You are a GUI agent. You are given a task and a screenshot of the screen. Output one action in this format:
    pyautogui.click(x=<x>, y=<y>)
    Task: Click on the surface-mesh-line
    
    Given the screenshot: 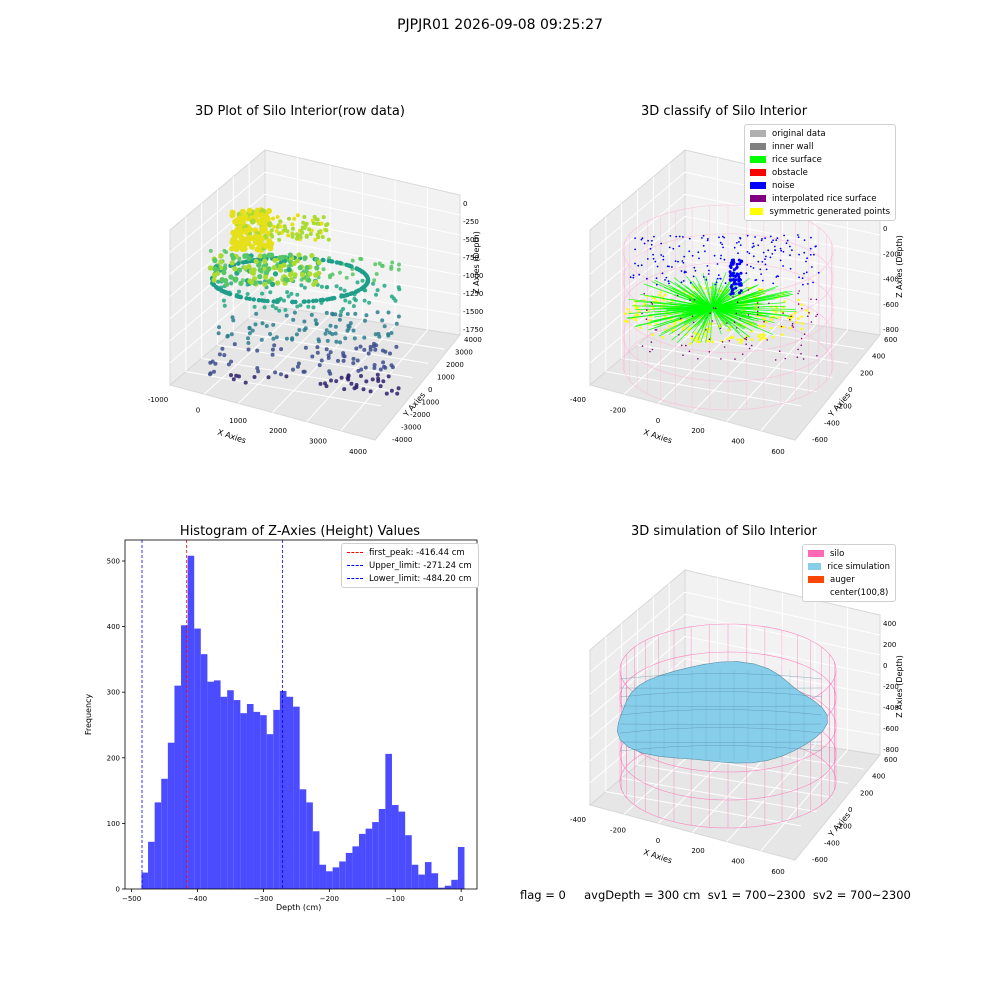 What is the action you would take?
    pyautogui.click(x=721, y=694)
    